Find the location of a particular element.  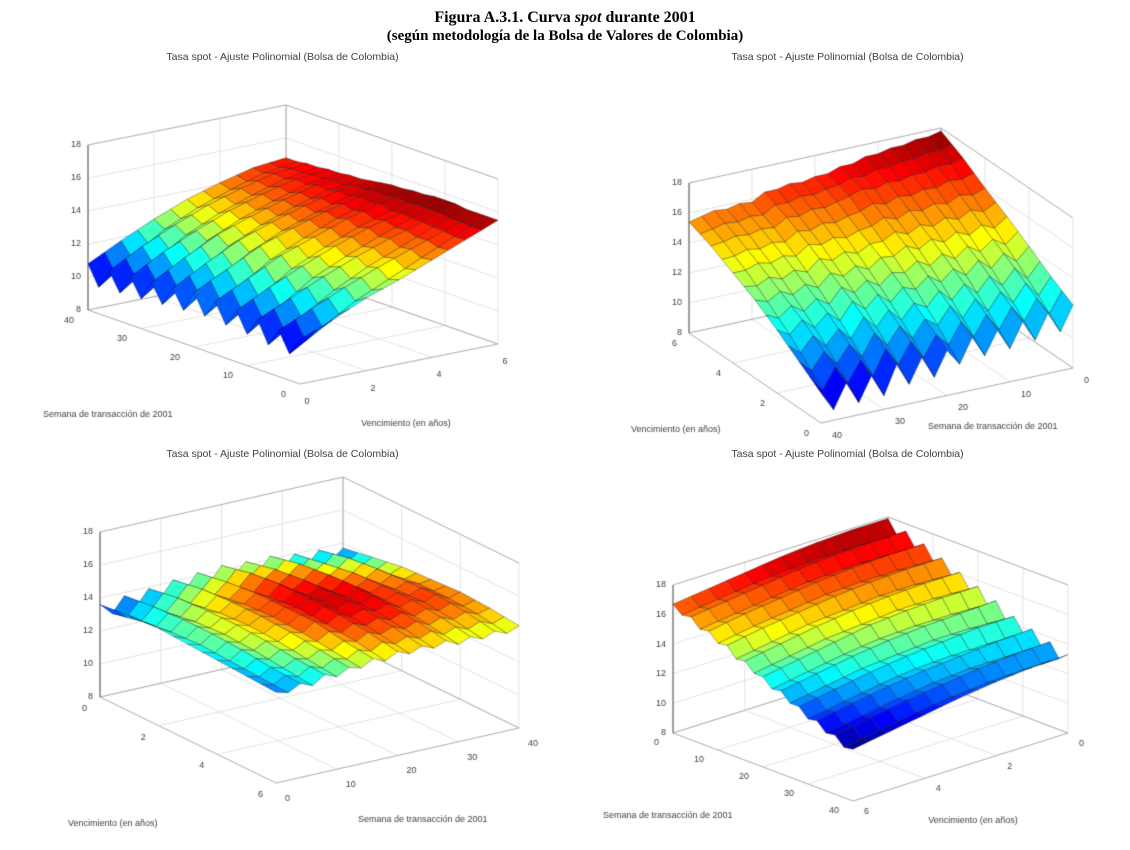

figure-title: Figura A.3.1. Curva spot durante 2001 is located at coordinates (565, 17).